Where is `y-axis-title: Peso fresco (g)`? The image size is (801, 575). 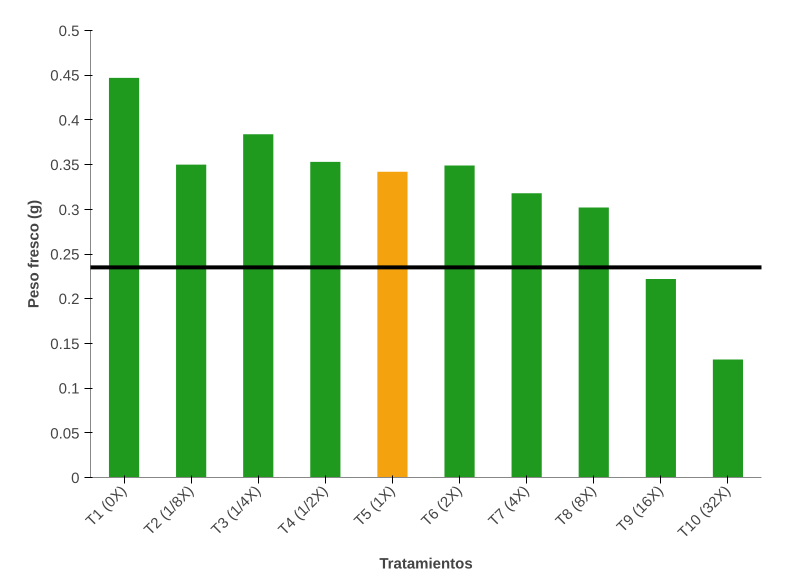
y-axis-title: Peso fresco (g) is located at coordinates (33, 254).